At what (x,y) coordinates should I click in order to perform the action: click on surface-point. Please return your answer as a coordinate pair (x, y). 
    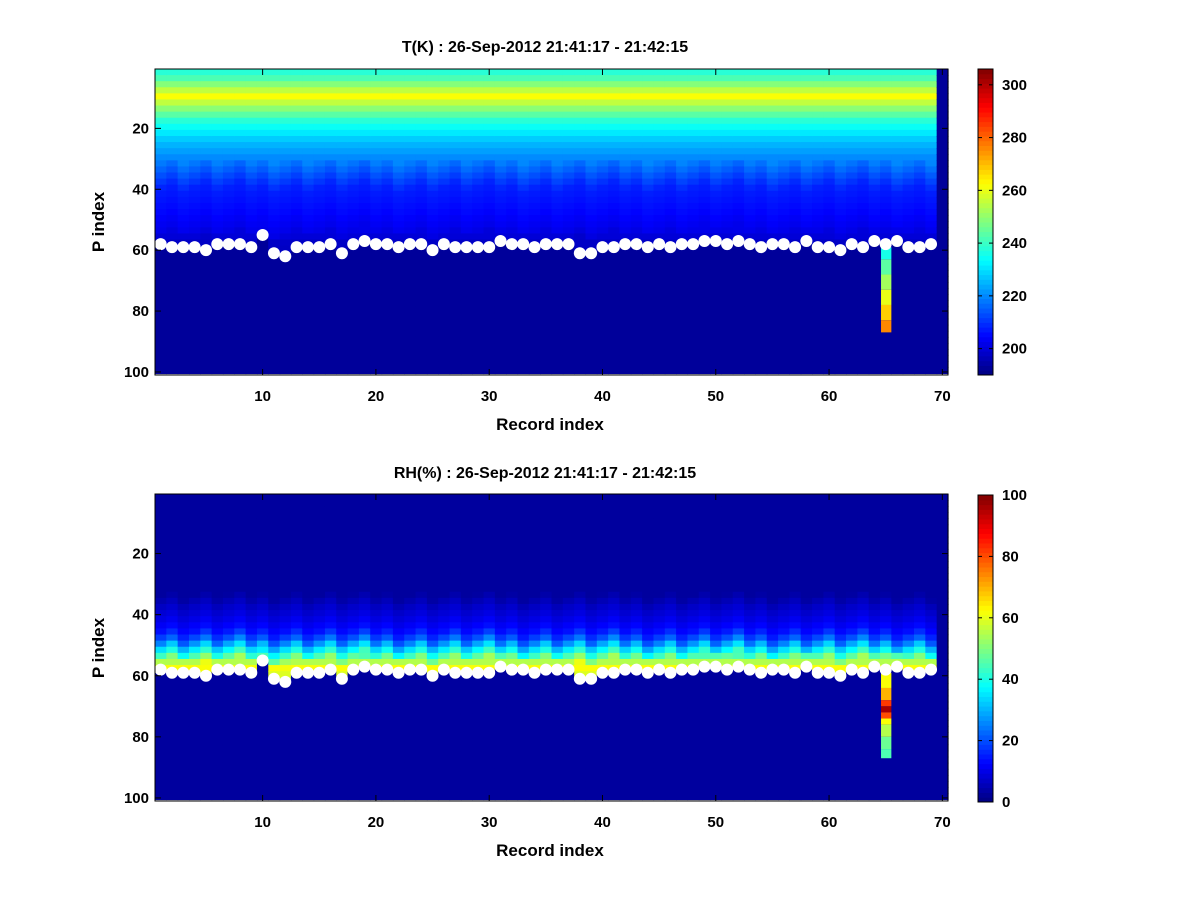
    Looking at the image, I should click on (783, 244).